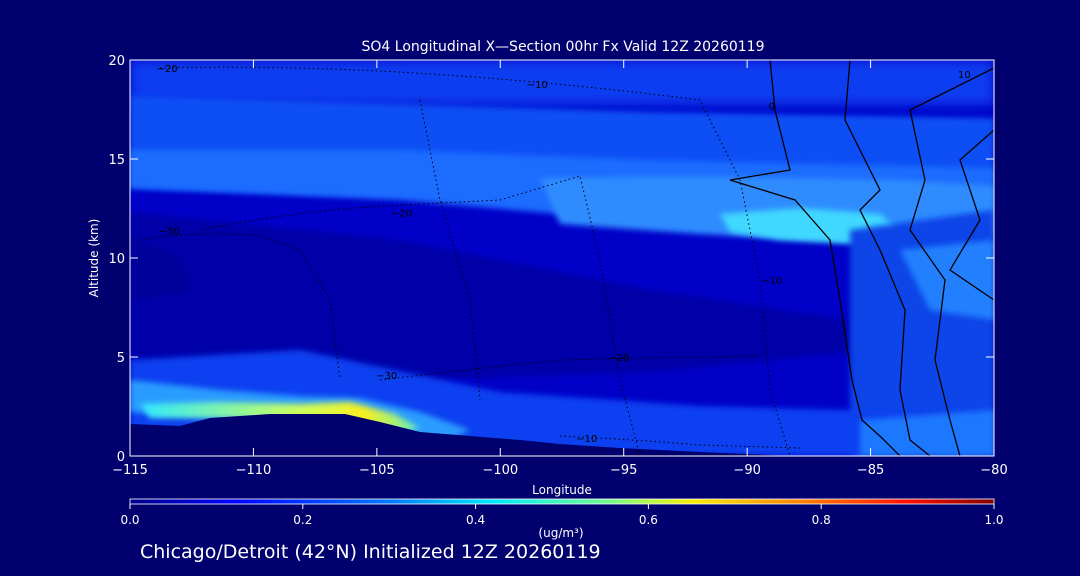 Image resolution: width=1080 pixels, height=576 pixels. Describe the element at coordinates (121, 457) in the screenshot. I see `y-tick-label: 0` at that location.